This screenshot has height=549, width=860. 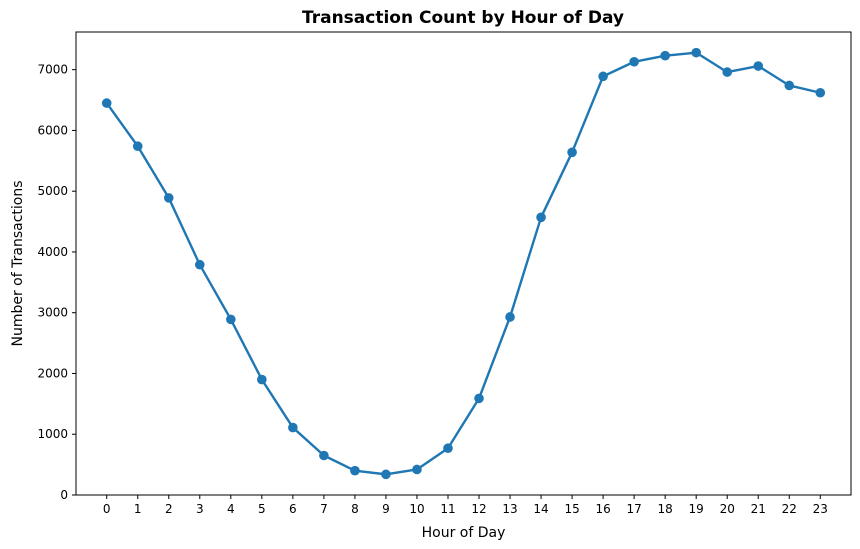 What do you see at coordinates (416, 509) in the screenshot?
I see `x-tick-label: 10` at bounding box center [416, 509].